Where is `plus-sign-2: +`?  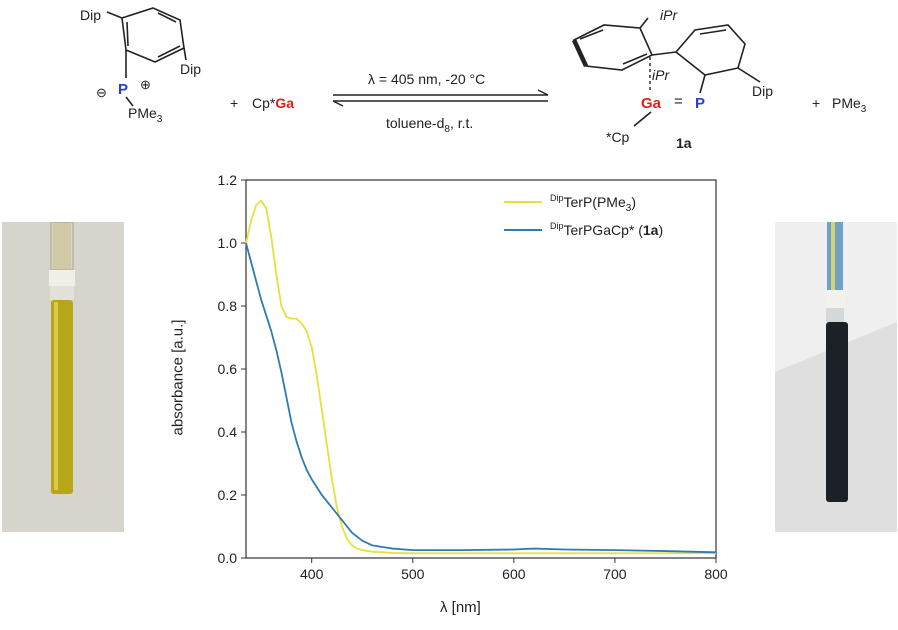 plus-sign-2: + is located at coordinates (816, 103).